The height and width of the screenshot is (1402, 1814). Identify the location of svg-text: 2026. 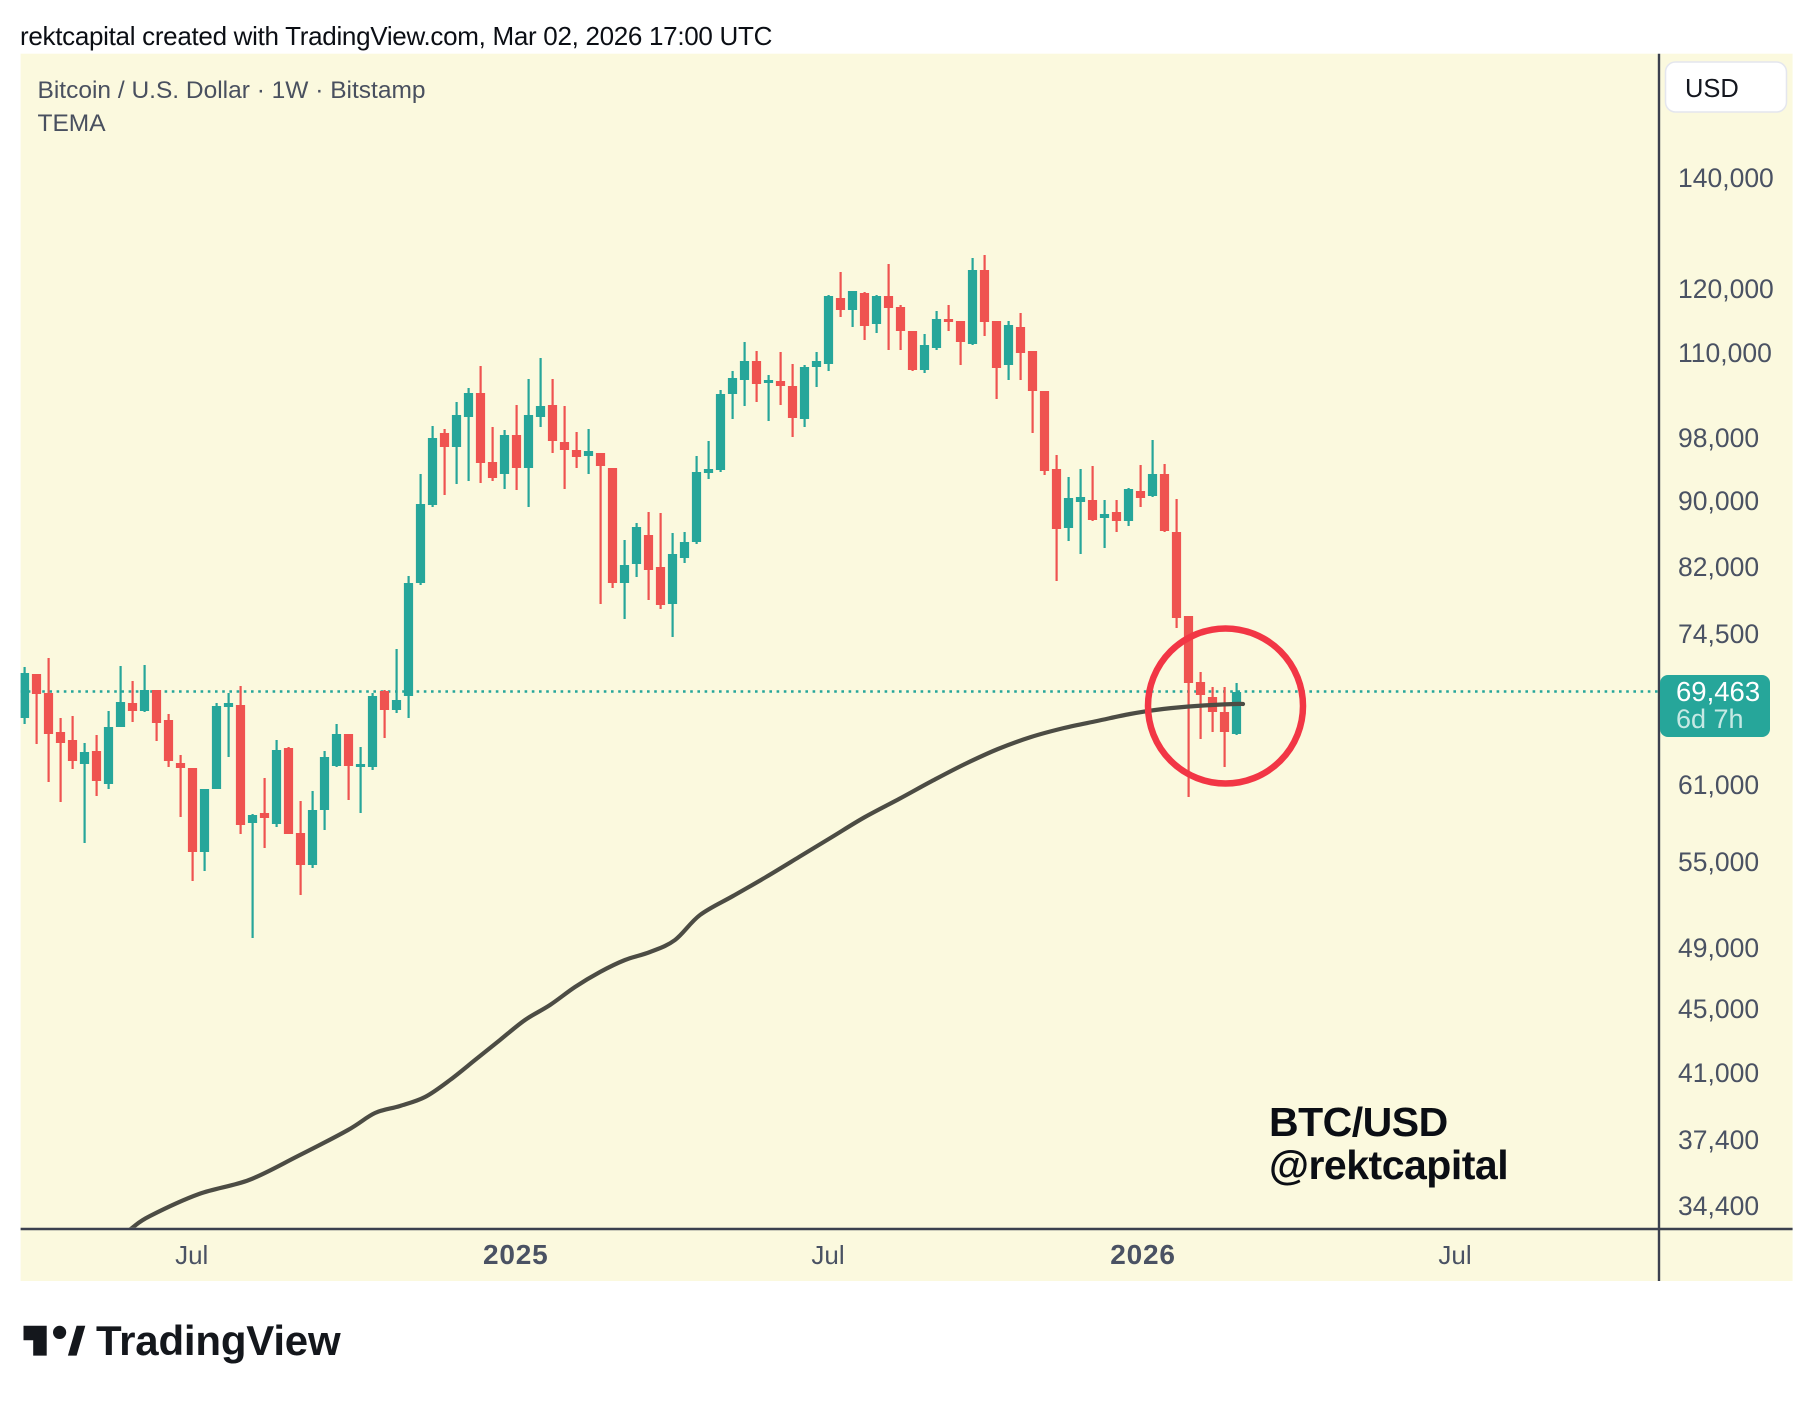
(1143, 1254).